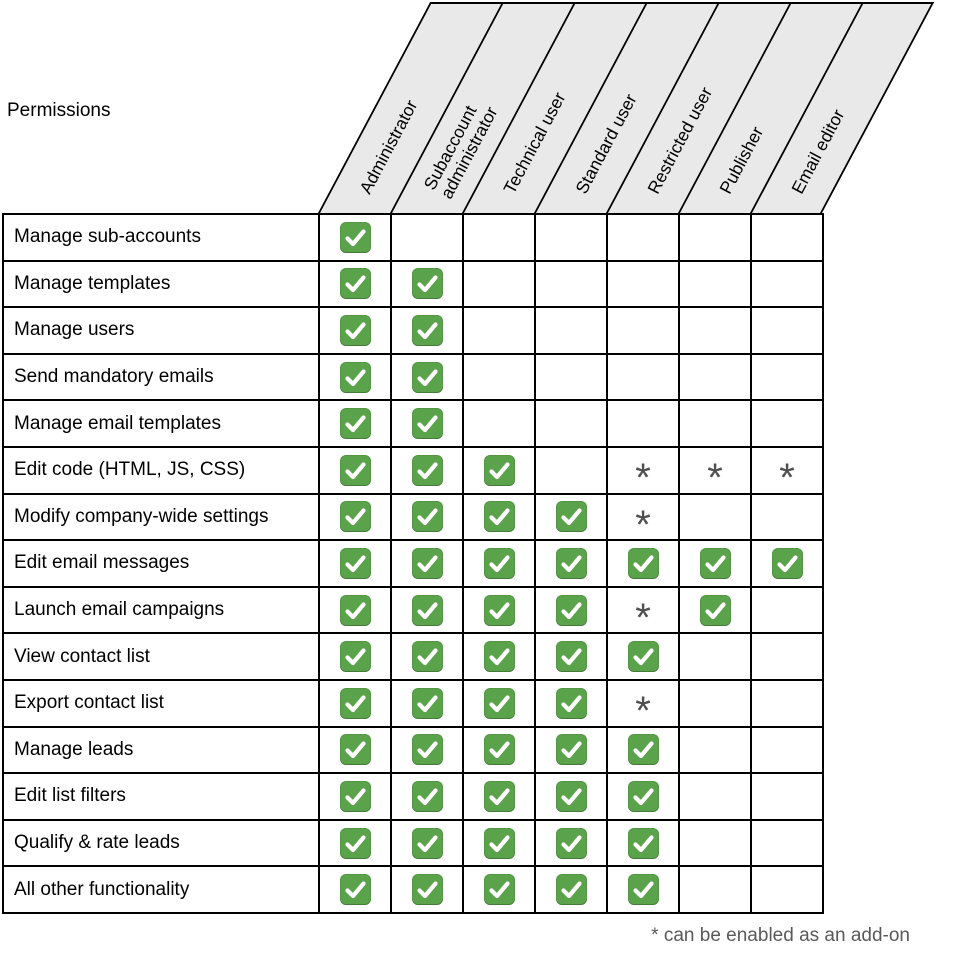  What do you see at coordinates (788, 564) in the screenshot?
I see `permission-cell-edit-email-messages-email-editor` at bounding box center [788, 564].